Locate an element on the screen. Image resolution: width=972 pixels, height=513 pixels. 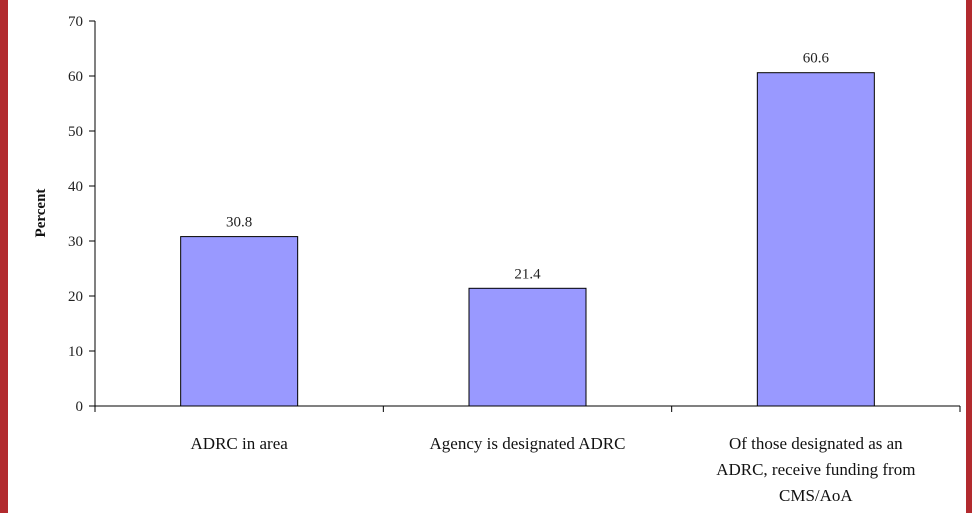
y-ticks: 0 10 20 30 40 50 60 70 is located at coordinates (81, 214).